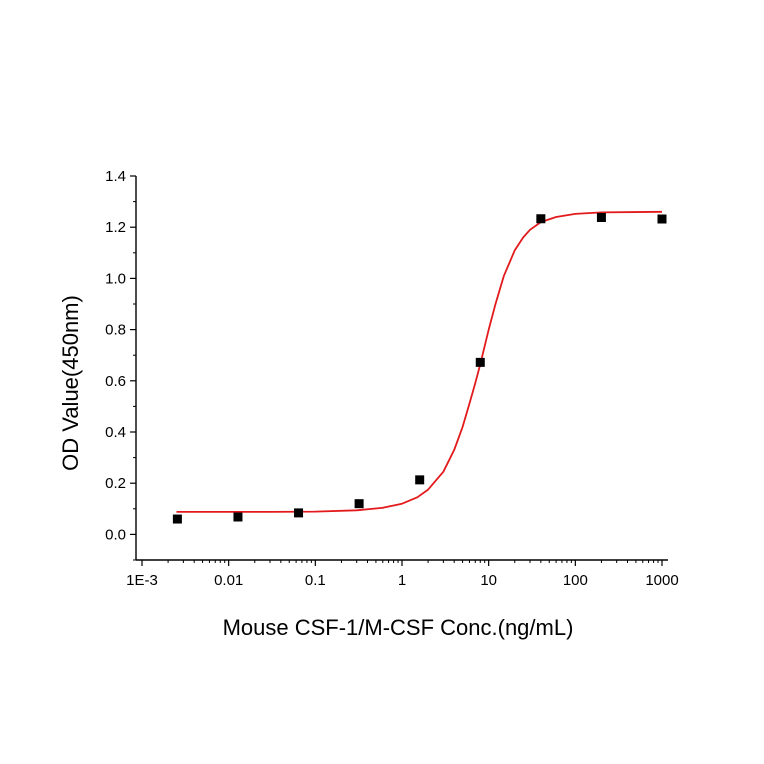 This screenshot has height=764, width=764. I want to click on y-tick-label: 1.4, so click(115, 176).